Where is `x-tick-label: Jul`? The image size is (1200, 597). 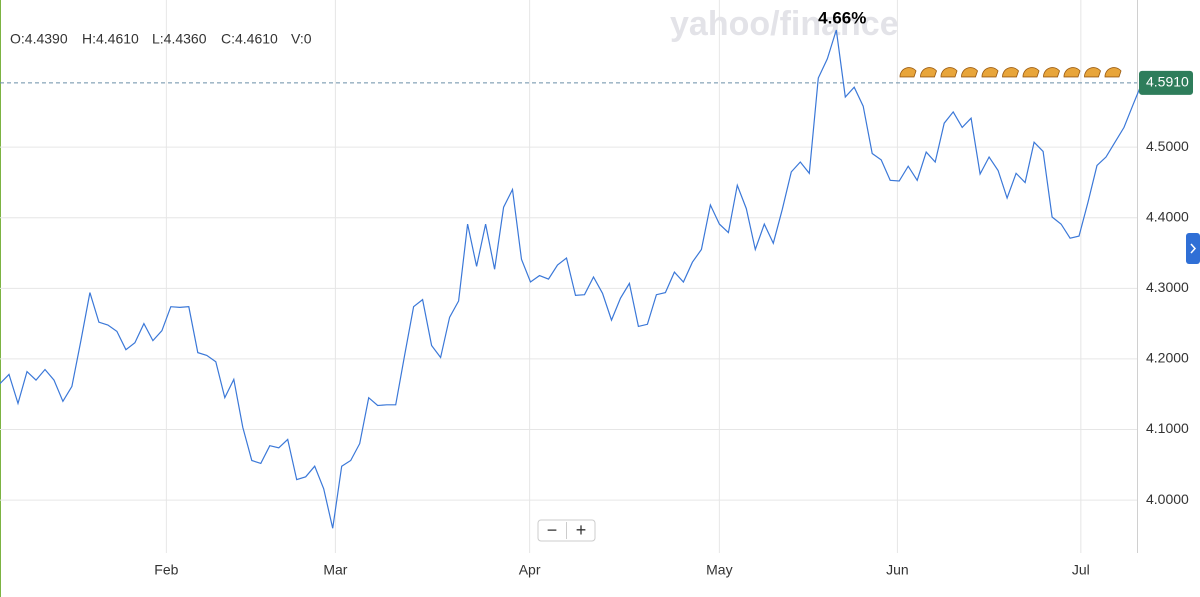 x-tick-label: Jul is located at coordinates (1081, 570).